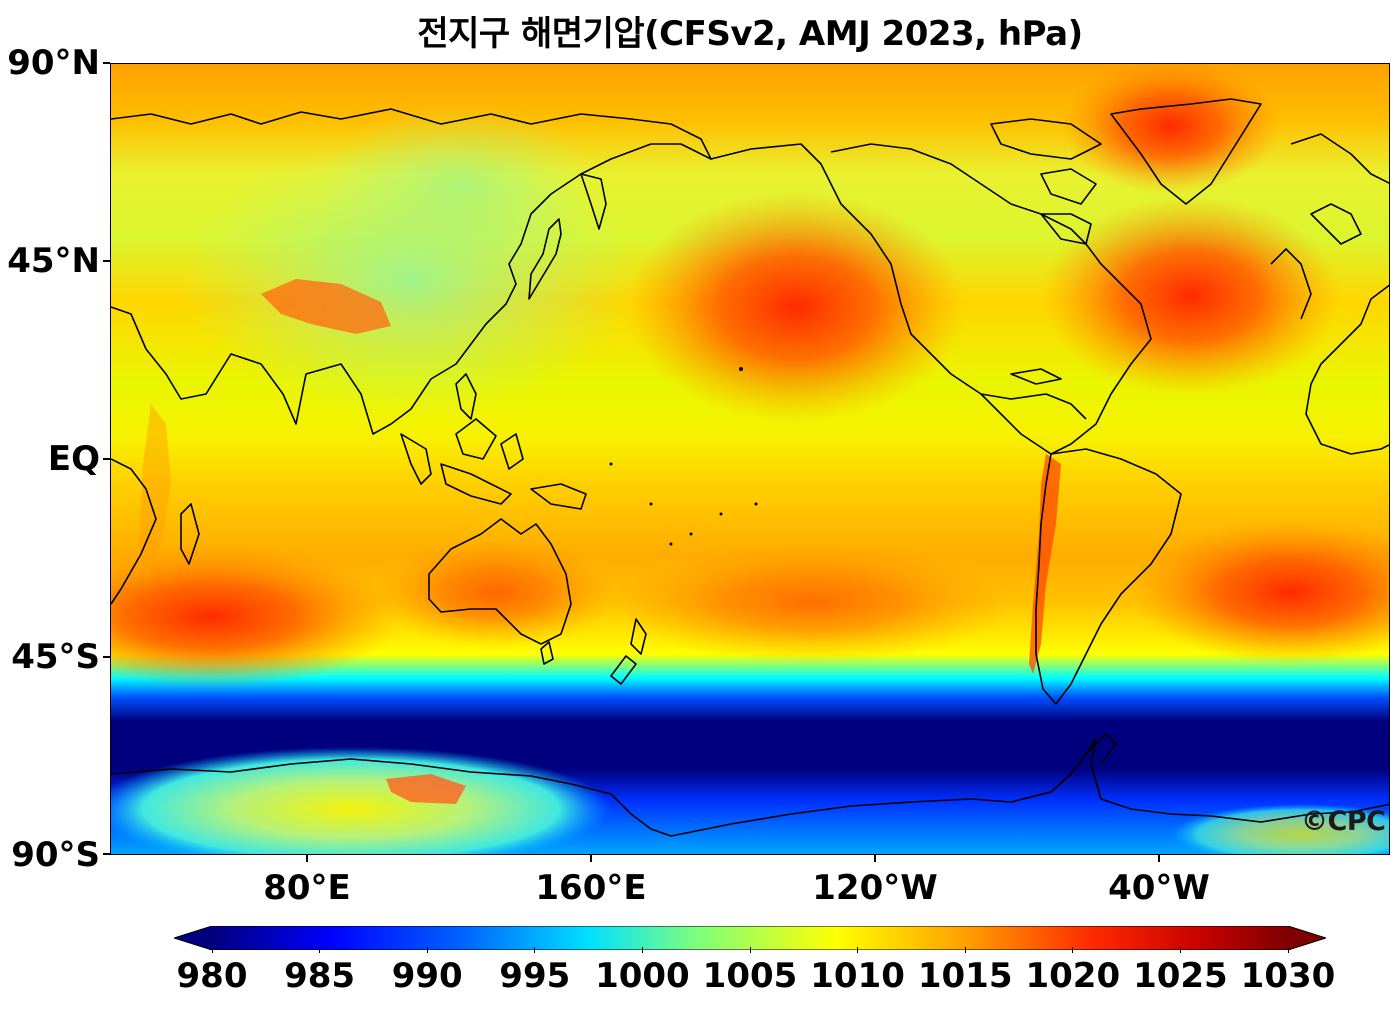 The image size is (1400, 1010). I want to click on colorbar, so click(750, 938).